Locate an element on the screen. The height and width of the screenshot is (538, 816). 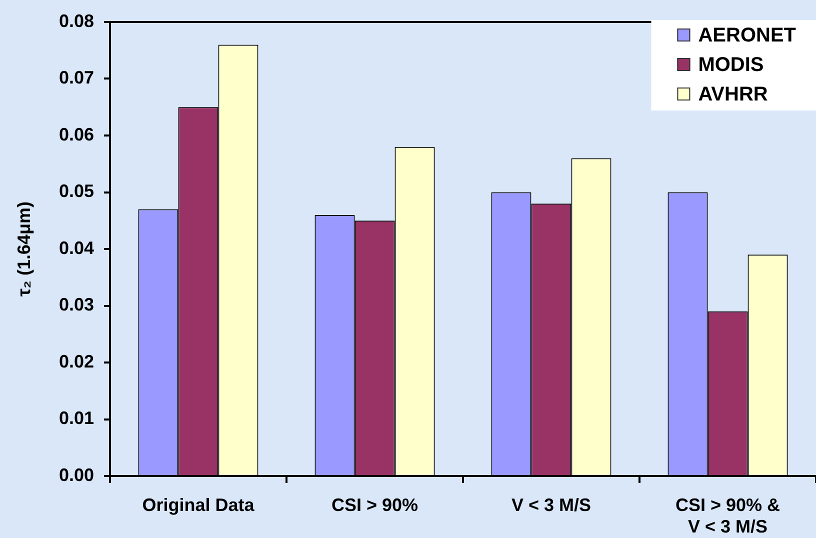
y-tick-label: 0.06 is located at coordinates (76, 134).